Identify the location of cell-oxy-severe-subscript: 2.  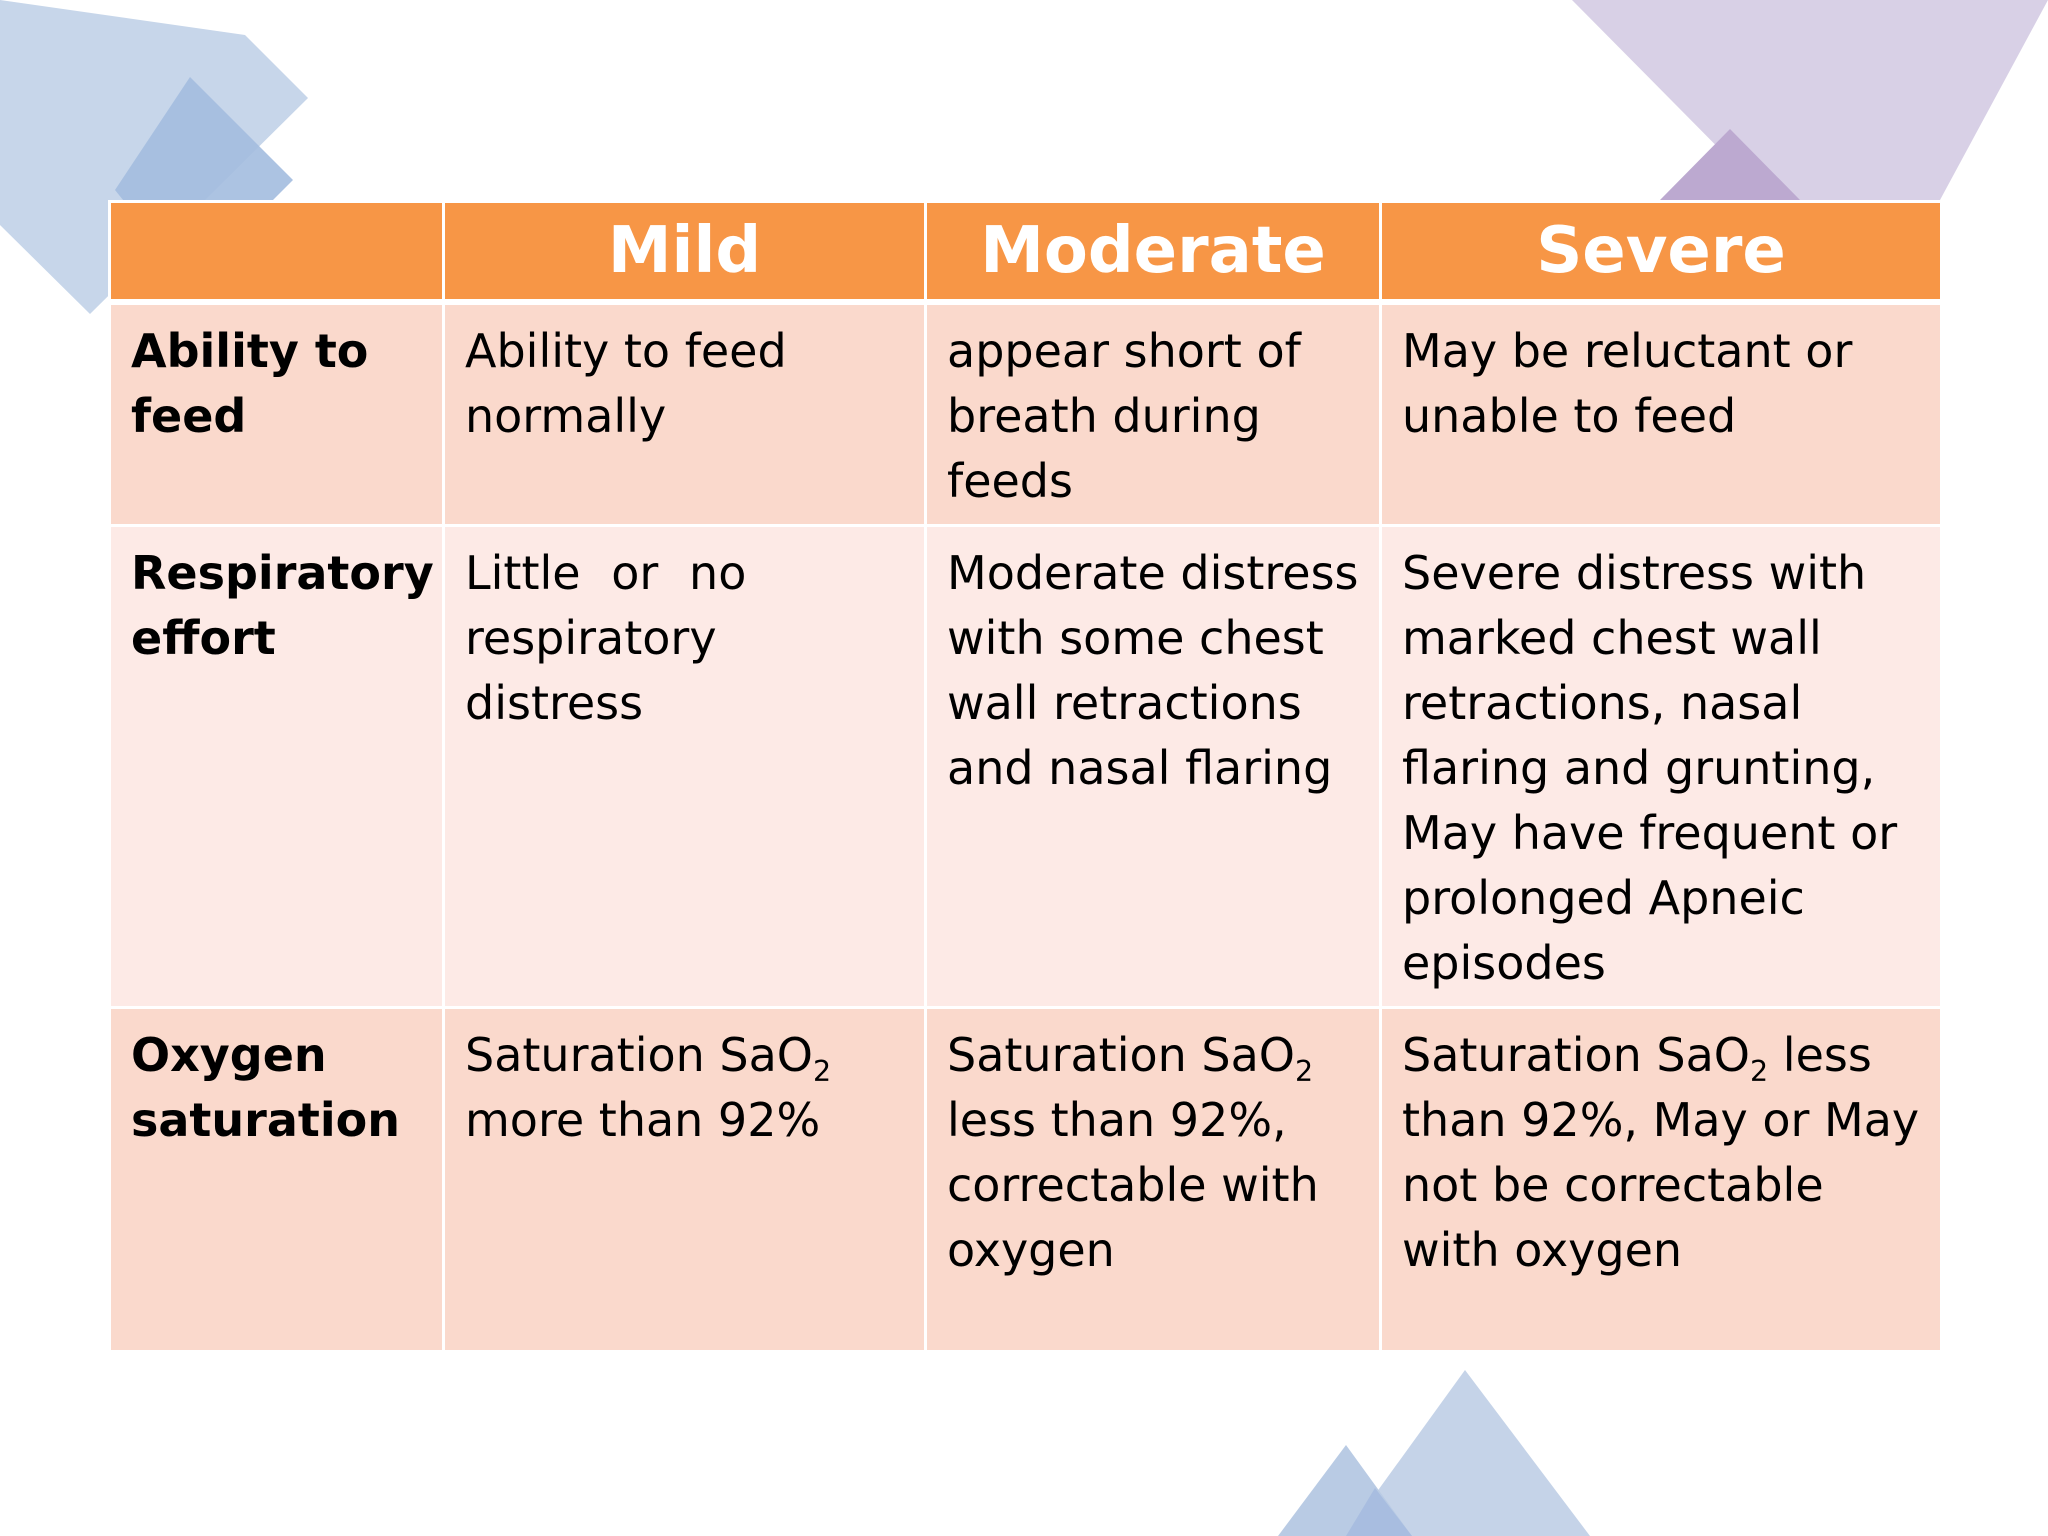
(1759, 1071).